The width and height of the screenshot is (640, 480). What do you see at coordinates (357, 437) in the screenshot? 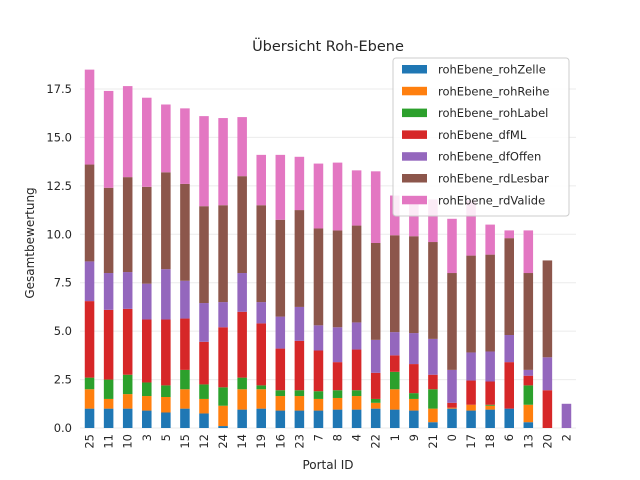
I see `x-tick-label: 4` at bounding box center [357, 437].